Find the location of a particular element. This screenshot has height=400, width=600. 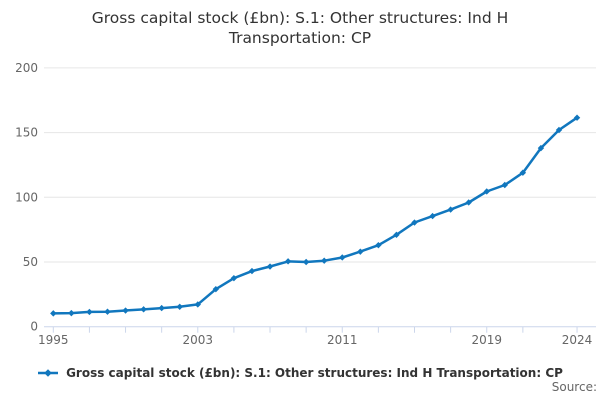

x-axis-tick-label: 2011 is located at coordinates (342, 340).